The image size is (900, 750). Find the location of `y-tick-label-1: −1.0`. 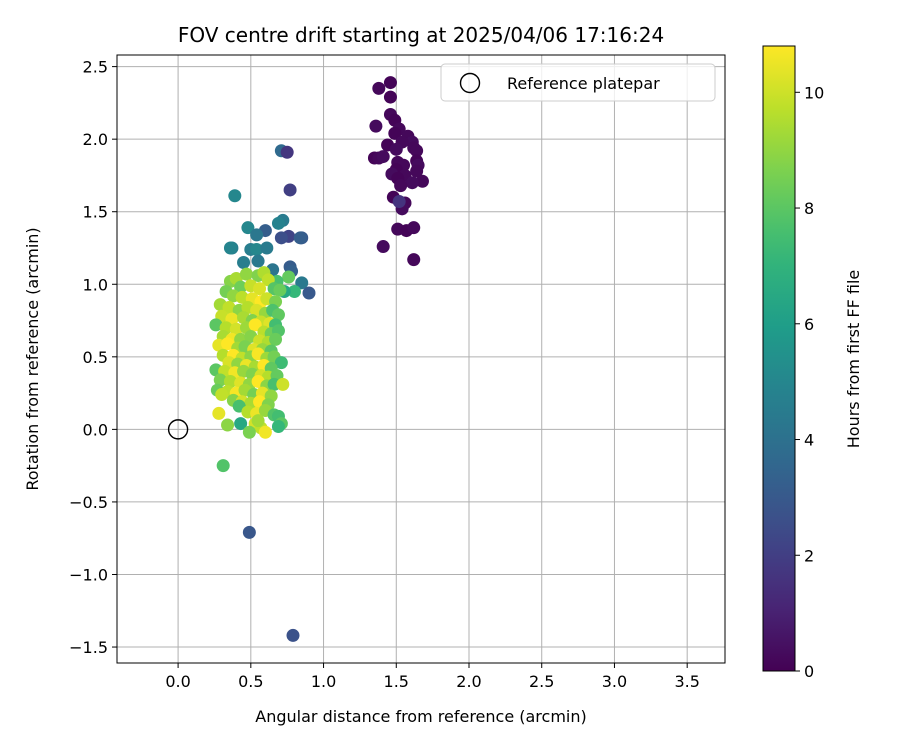

y-tick-label-1: −1.0 is located at coordinates (88, 574).